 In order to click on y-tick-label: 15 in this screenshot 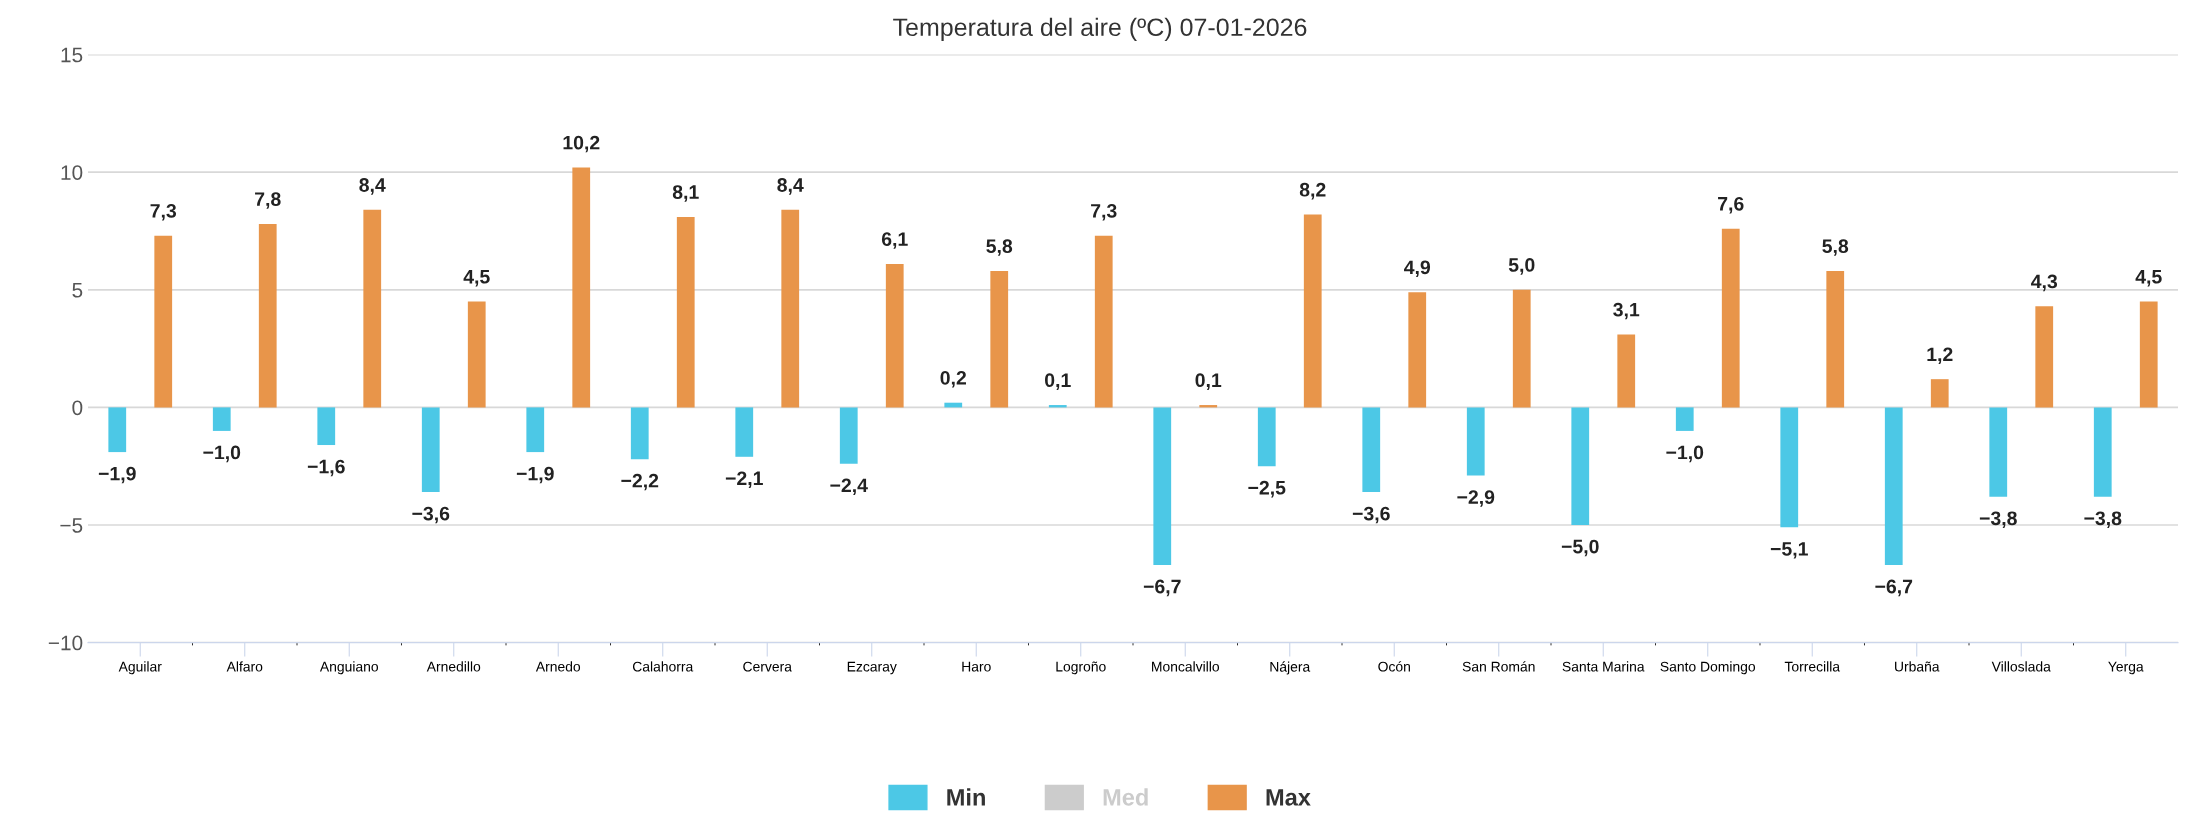, I will do `click(72, 55)`.